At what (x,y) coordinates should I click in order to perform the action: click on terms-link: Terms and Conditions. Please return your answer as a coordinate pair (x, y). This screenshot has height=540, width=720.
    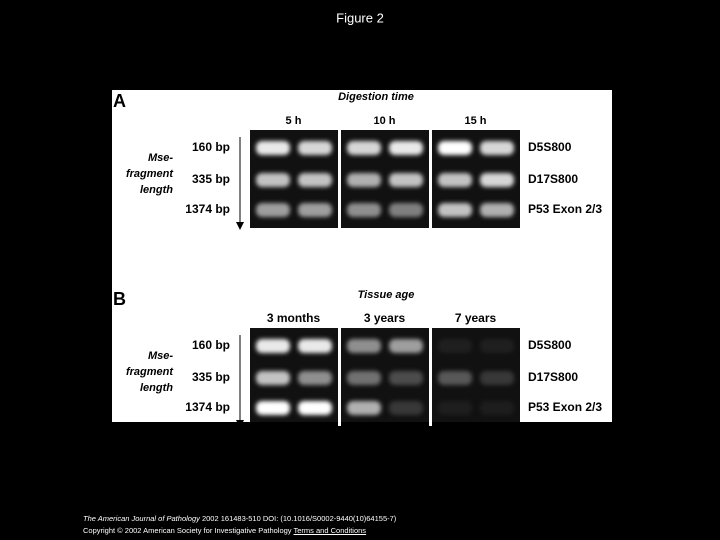
    Looking at the image, I should click on (330, 530).